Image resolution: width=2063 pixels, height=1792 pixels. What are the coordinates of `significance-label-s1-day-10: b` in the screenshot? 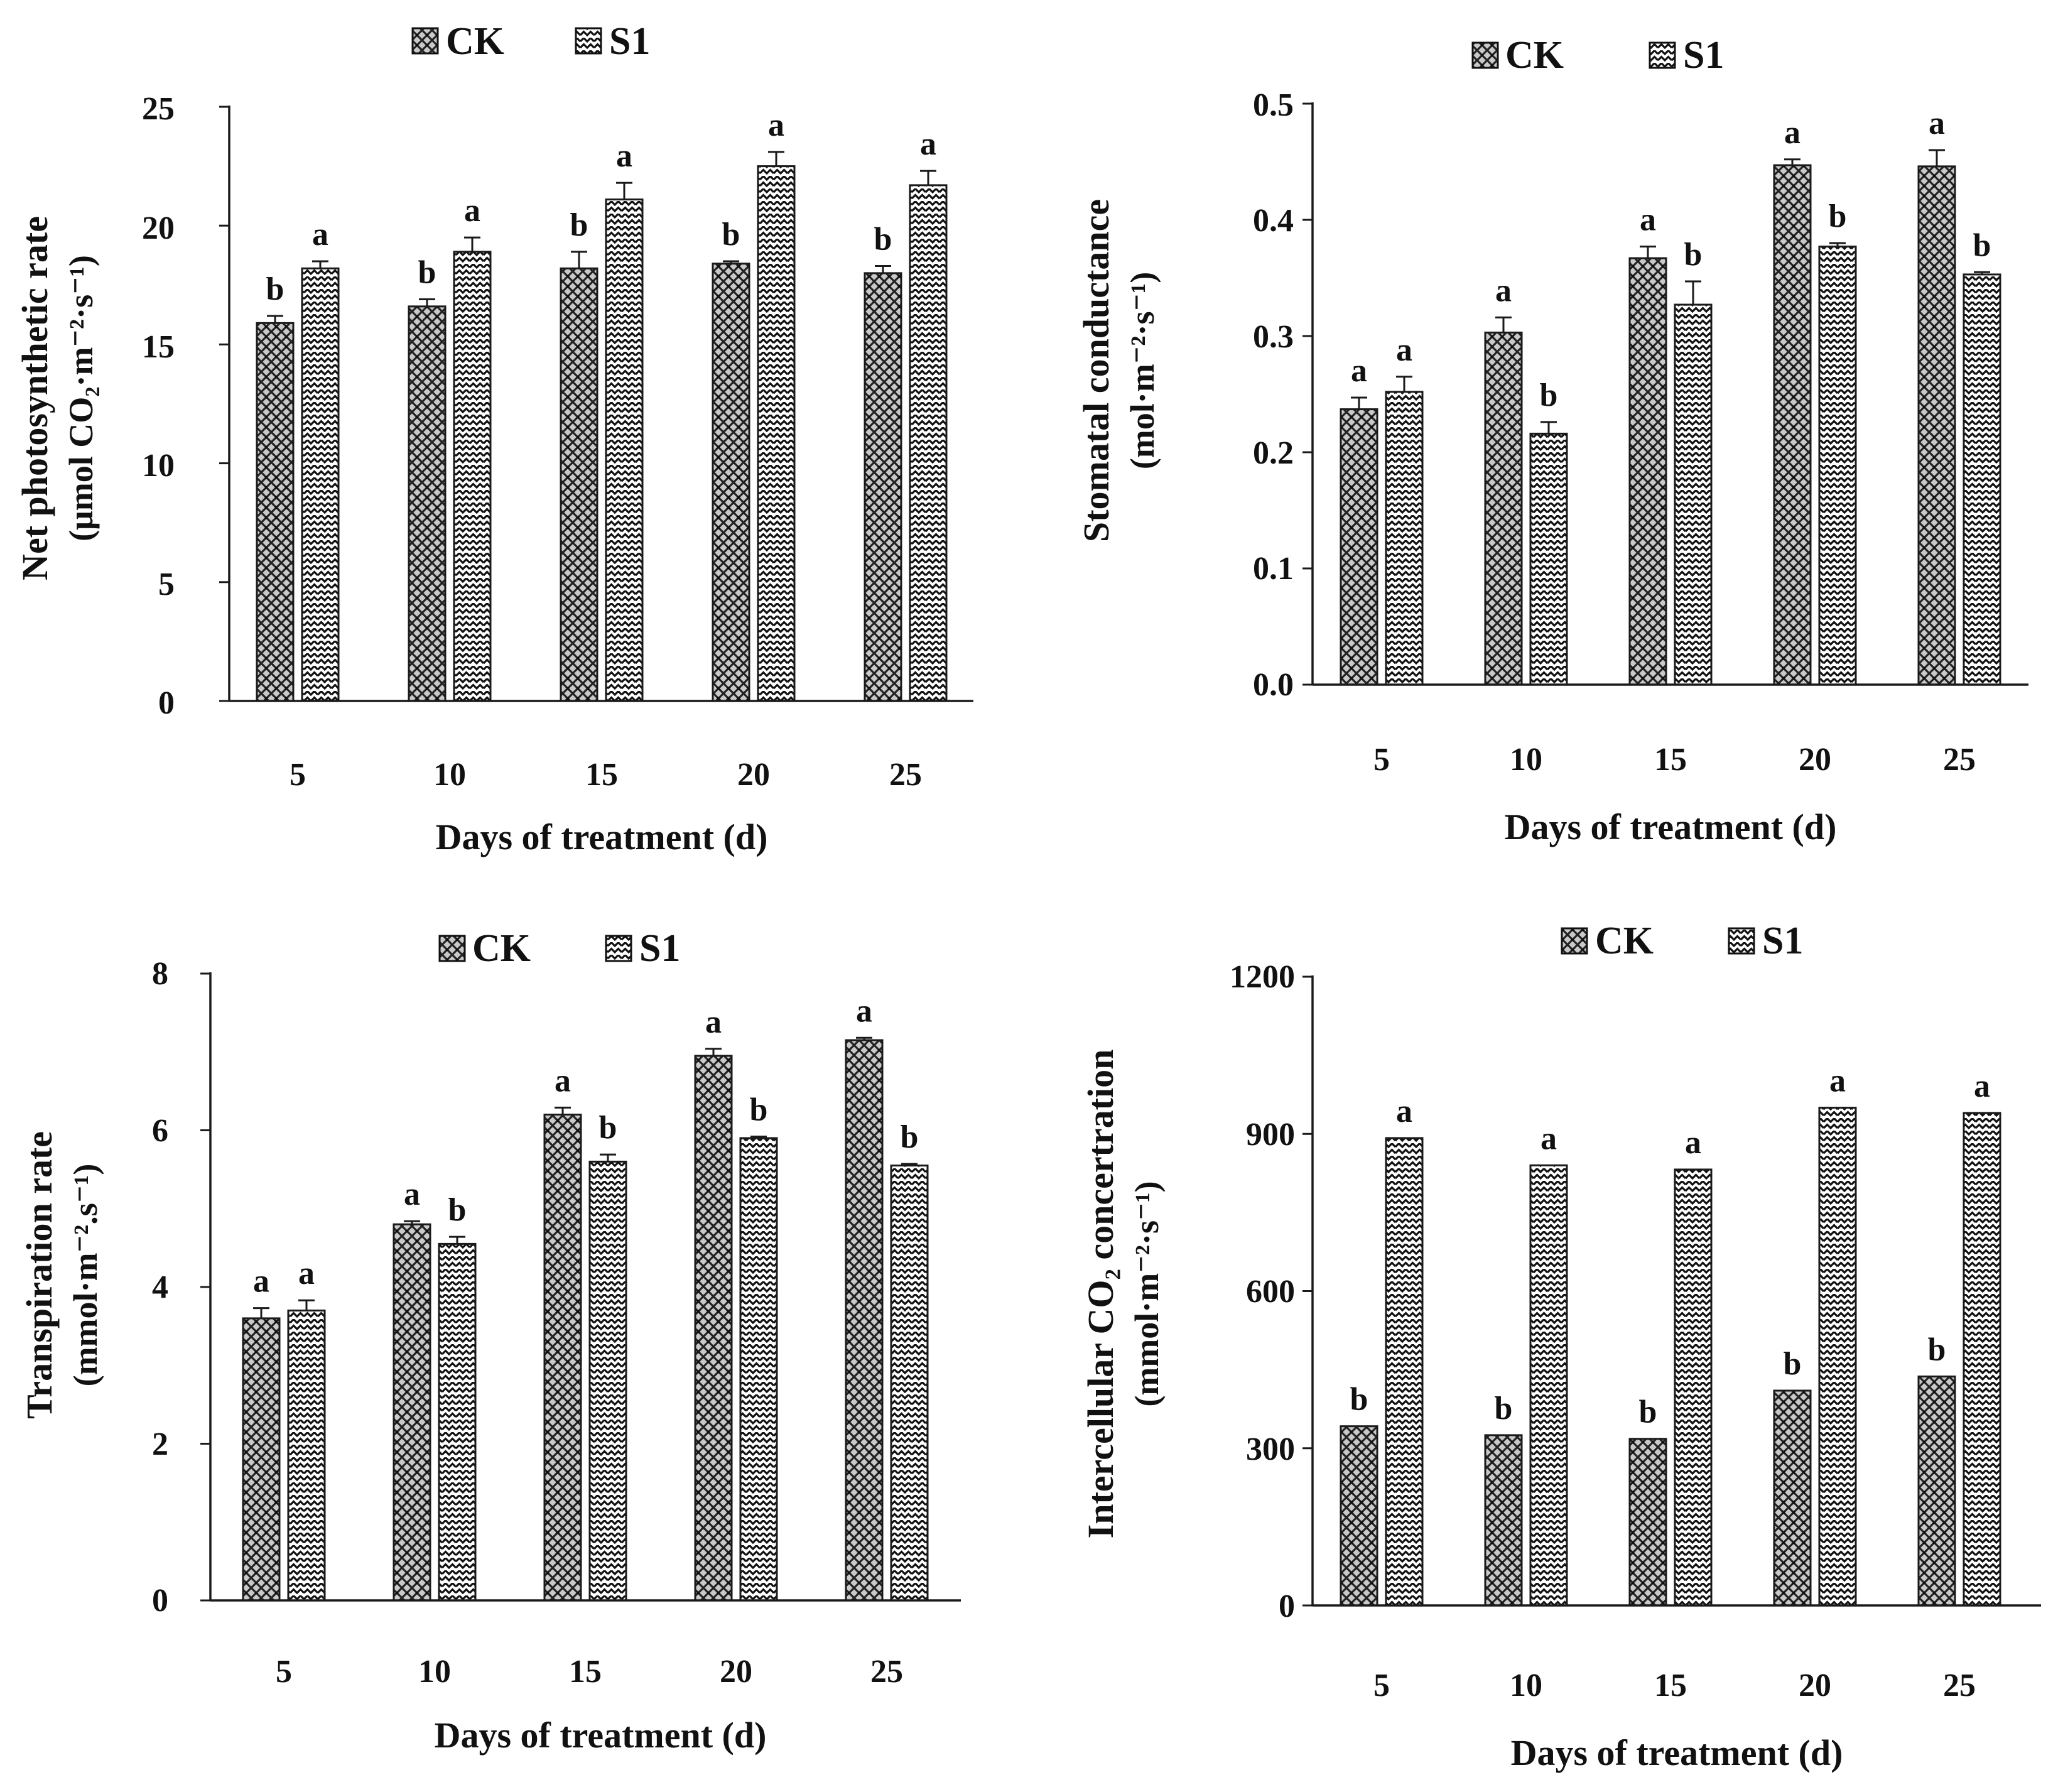 It's located at (457, 1210).